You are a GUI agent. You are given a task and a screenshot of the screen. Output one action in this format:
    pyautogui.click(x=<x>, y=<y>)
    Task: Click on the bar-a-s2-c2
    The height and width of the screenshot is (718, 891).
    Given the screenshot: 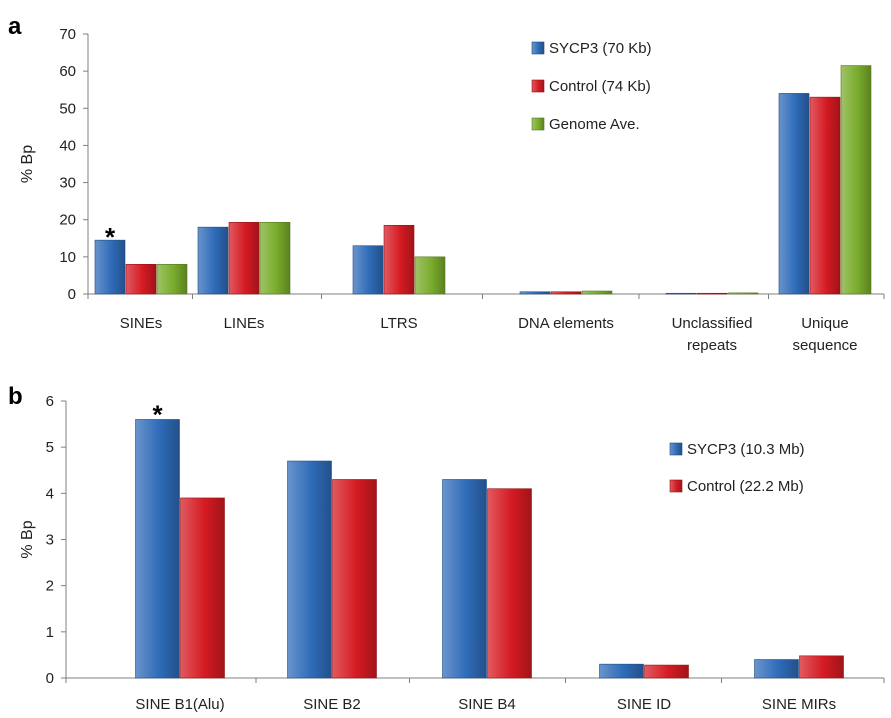 What is the action you would take?
    pyautogui.click(x=430, y=275)
    